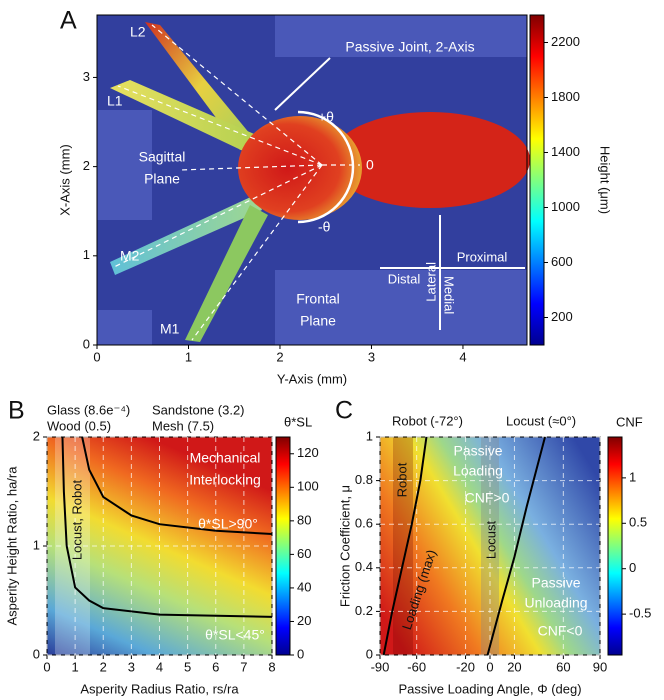 The width and height of the screenshot is (664, 700). I want to click on colorbar-tick-label: 20, so click(304, 620).